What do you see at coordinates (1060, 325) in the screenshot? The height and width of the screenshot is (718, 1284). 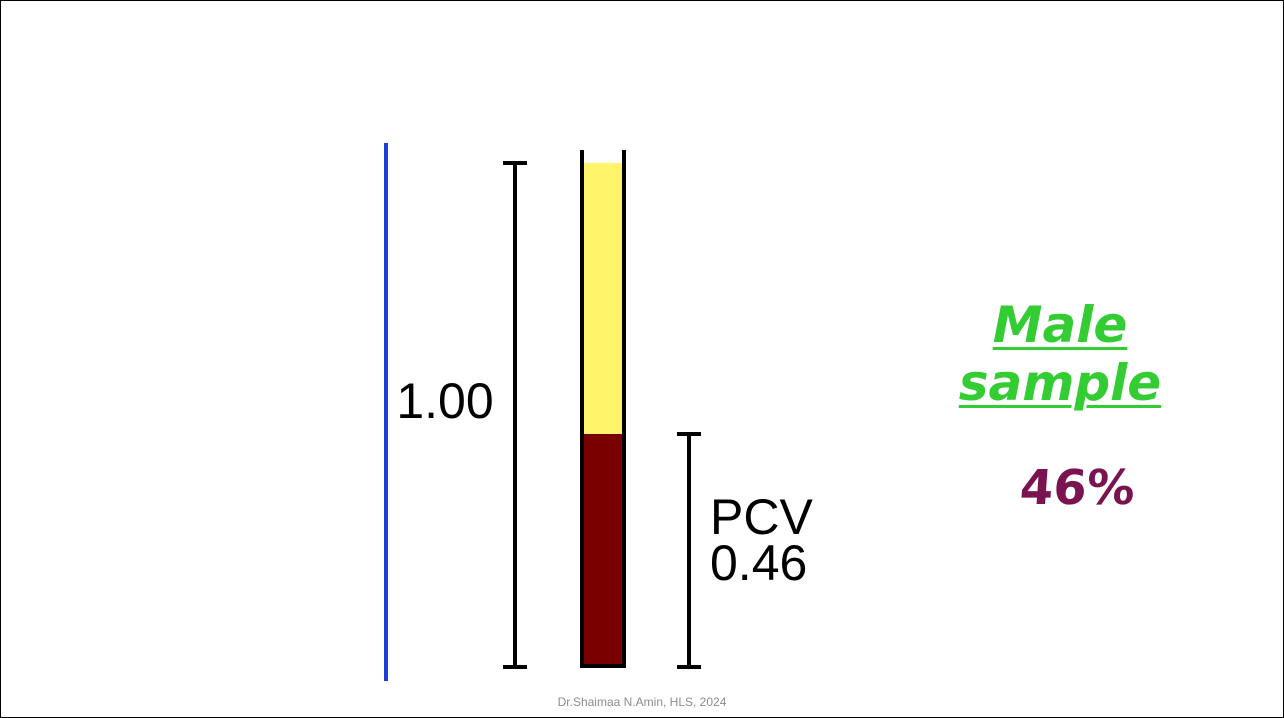 I see `heading-male: Male` at bounding box center [1060, 325].